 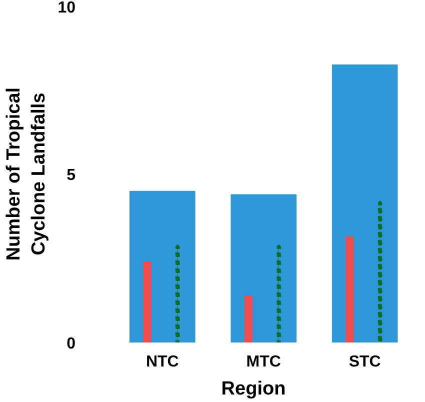 What do you see at coordinates (365, 362) in the screenshot?
I see `x-tick-label: STC` at bounding box center [365, 362].